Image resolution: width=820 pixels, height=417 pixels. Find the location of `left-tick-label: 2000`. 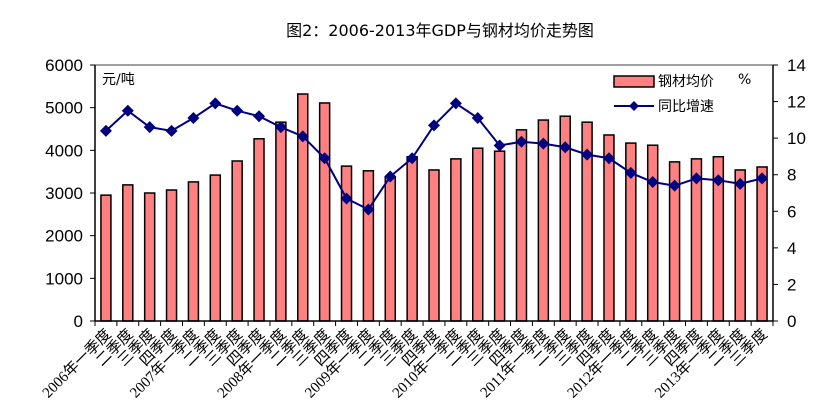

left-tick-label: 2000 is located at coordinates (64, 236).